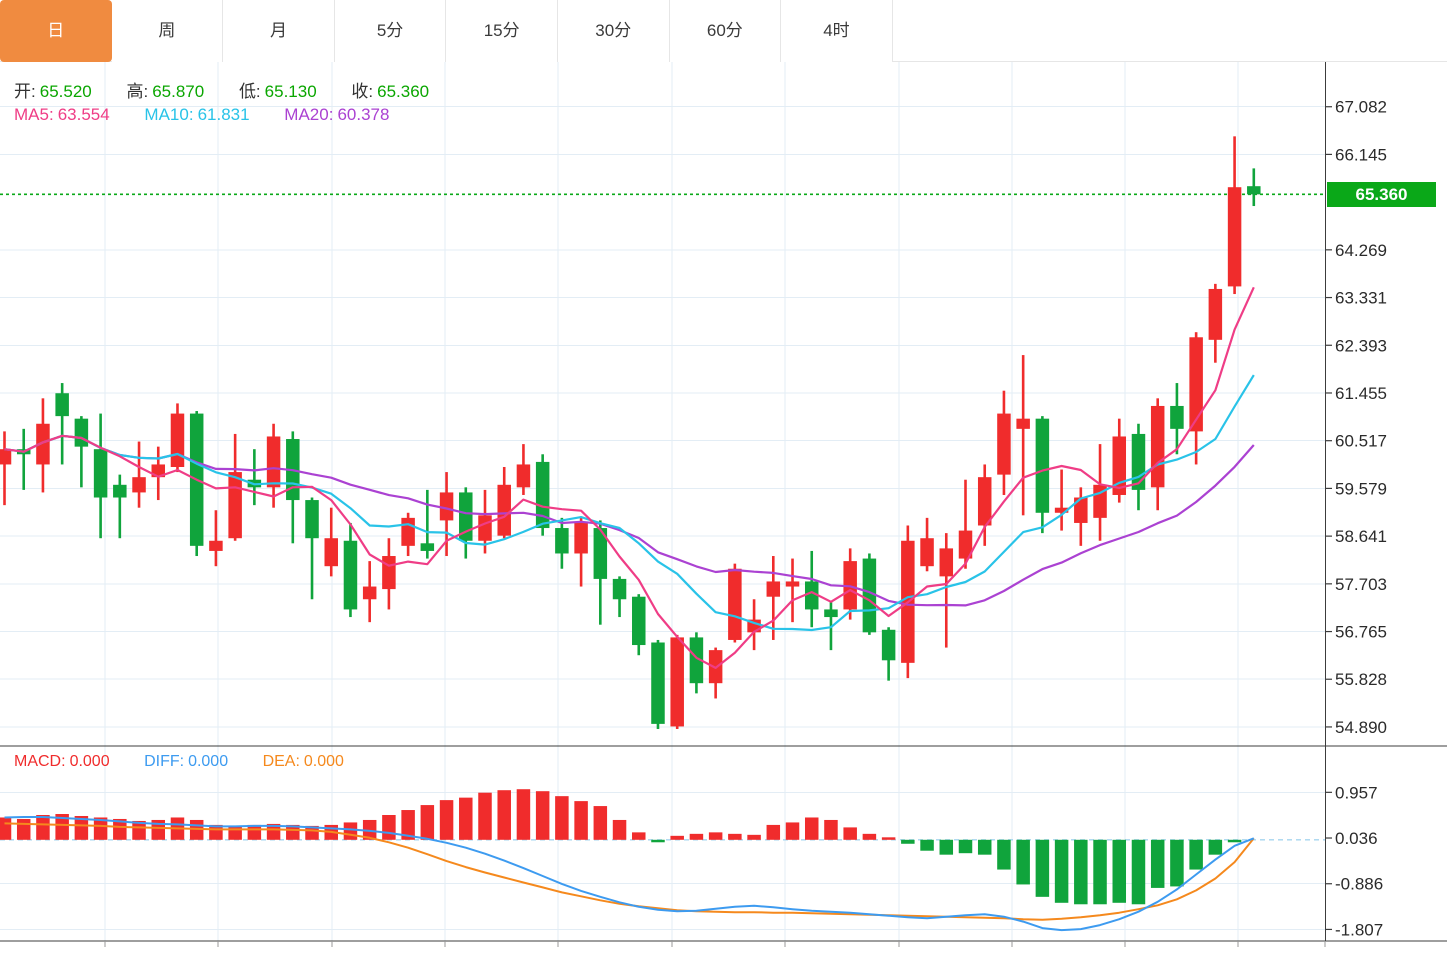 The width and height of the screenshot is (1447, 958). I want to click on macd-legend: MACD: 0.000 DIFF: 0.000 DEA: 0.000, so click(181, 762).